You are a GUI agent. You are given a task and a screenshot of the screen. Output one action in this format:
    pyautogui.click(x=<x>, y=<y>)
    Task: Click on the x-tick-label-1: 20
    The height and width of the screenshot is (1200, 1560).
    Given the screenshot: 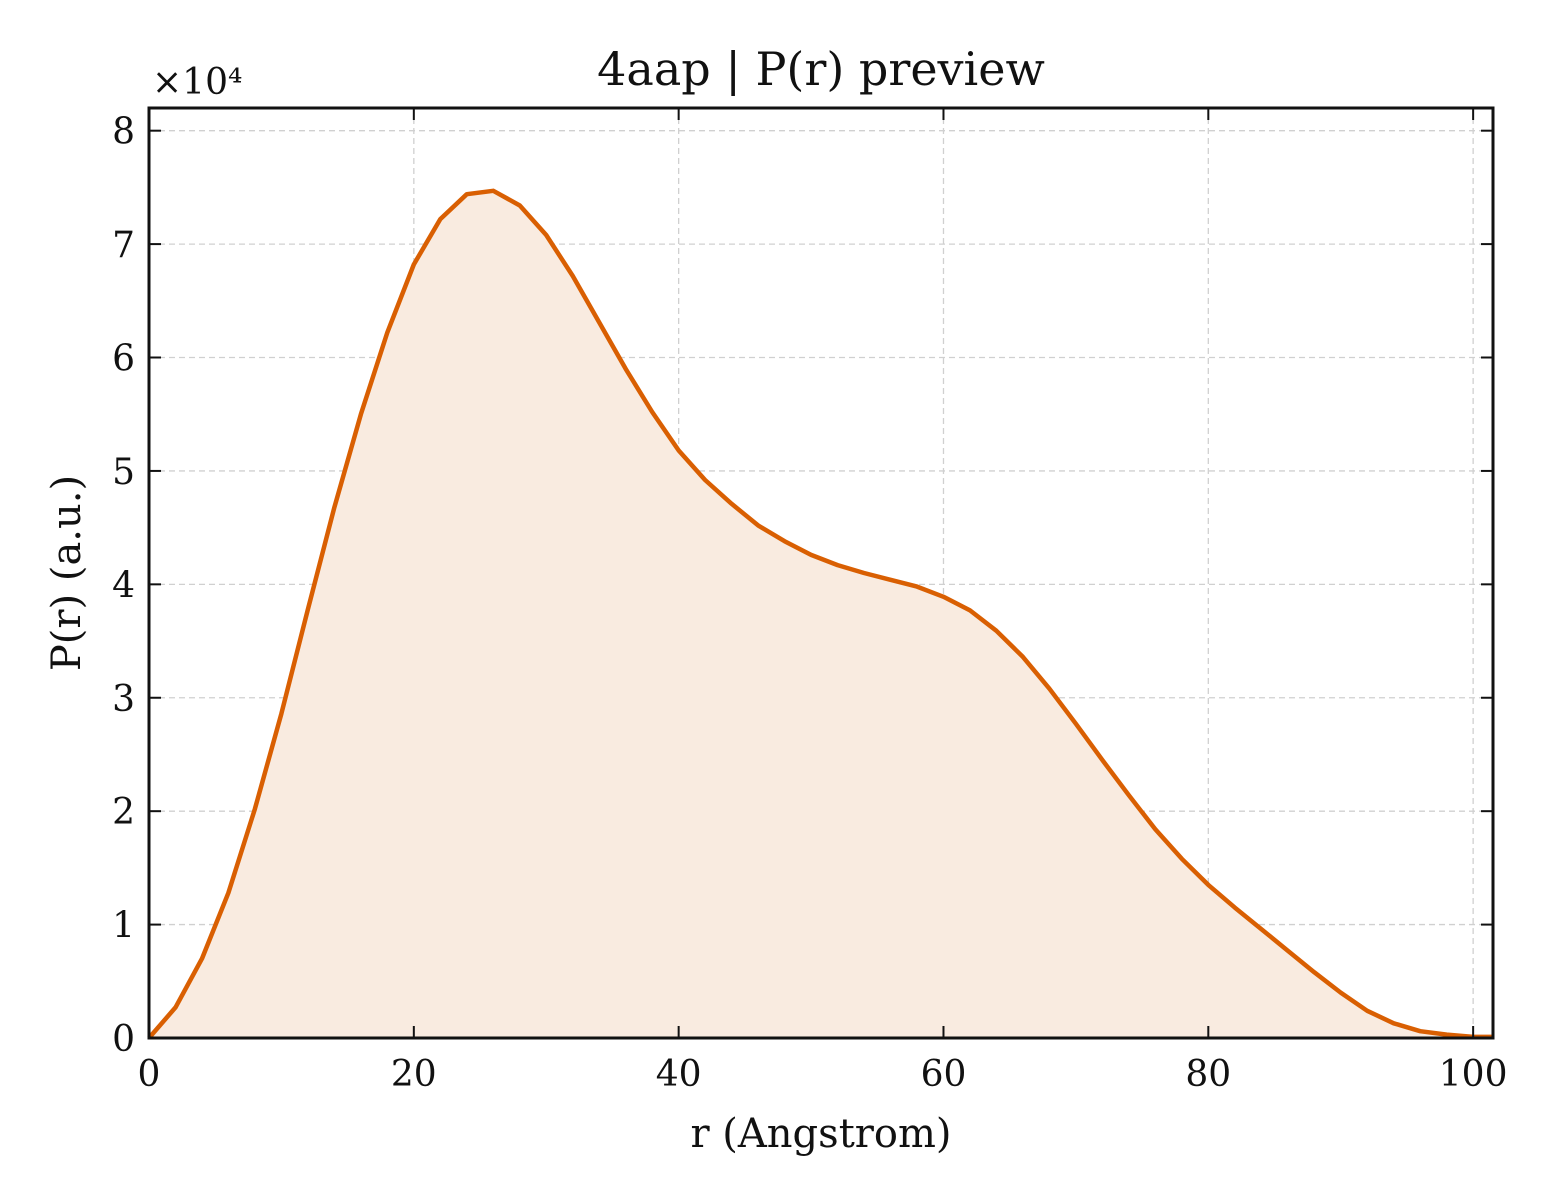 What is the action you would take?
    pyautogui.click(x=414, y=1074)
    